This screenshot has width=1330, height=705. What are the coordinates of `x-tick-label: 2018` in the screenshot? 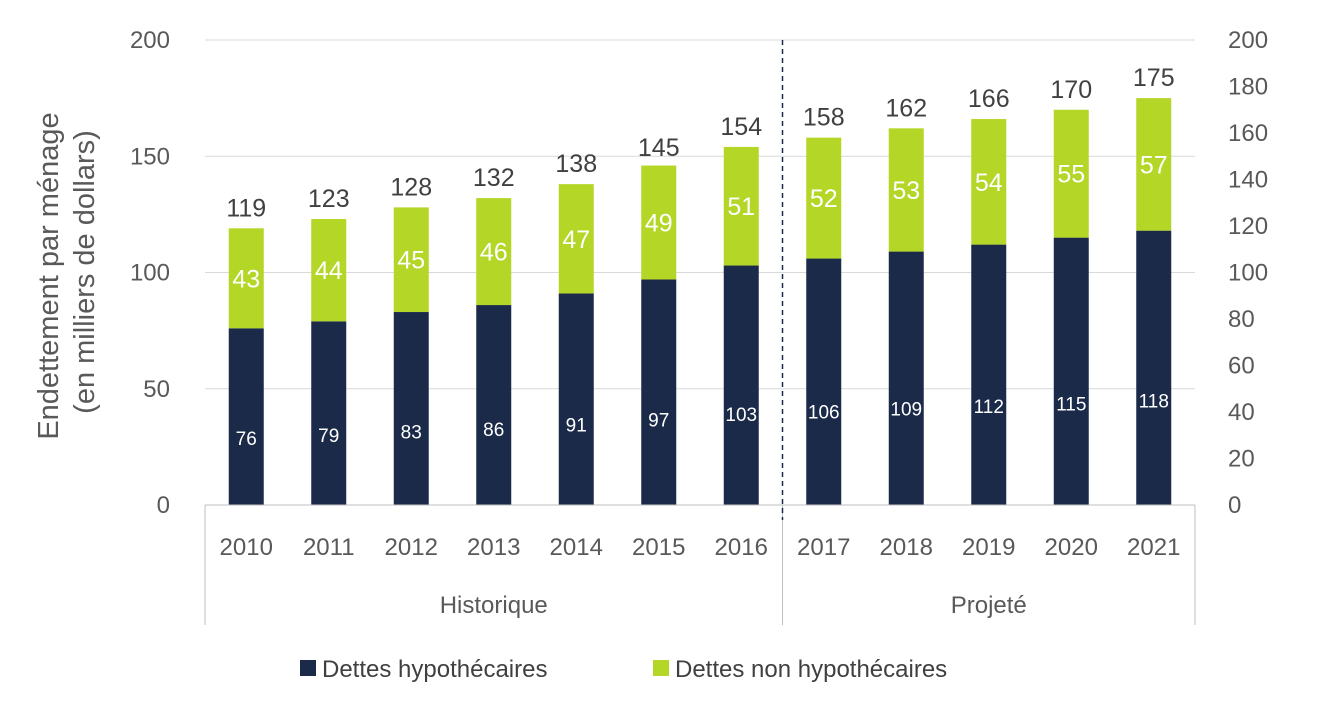 It's located at (906, 547).